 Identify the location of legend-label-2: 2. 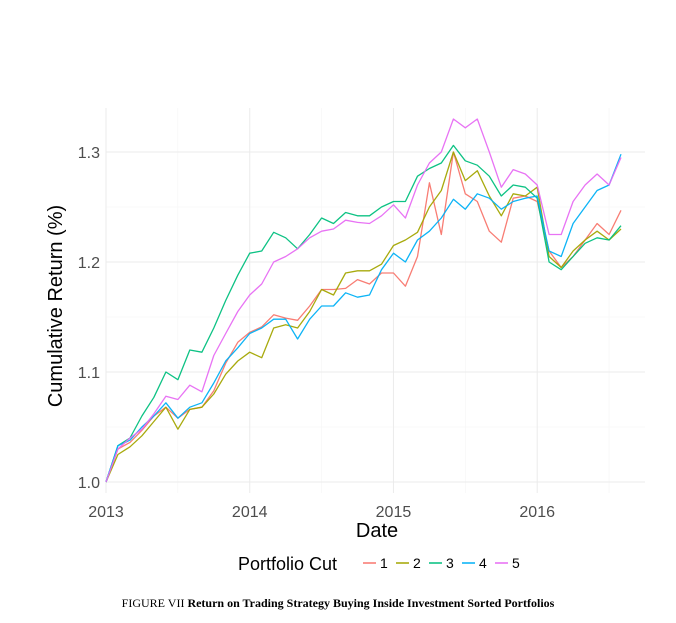
(417, 563).